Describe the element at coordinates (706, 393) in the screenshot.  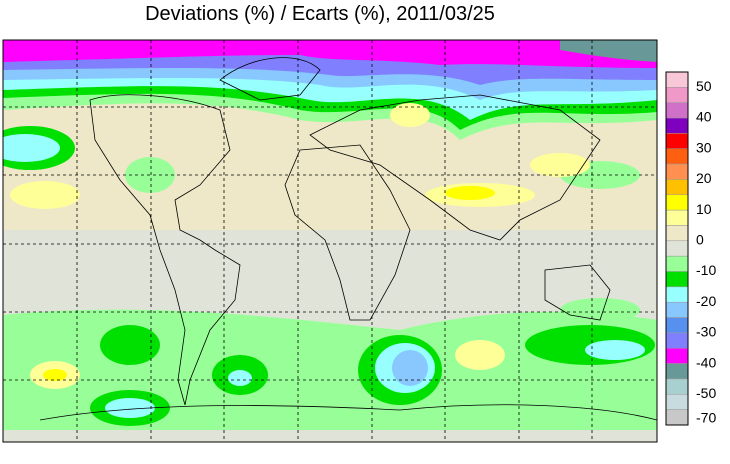
I see `legend-label: -50` at that location.